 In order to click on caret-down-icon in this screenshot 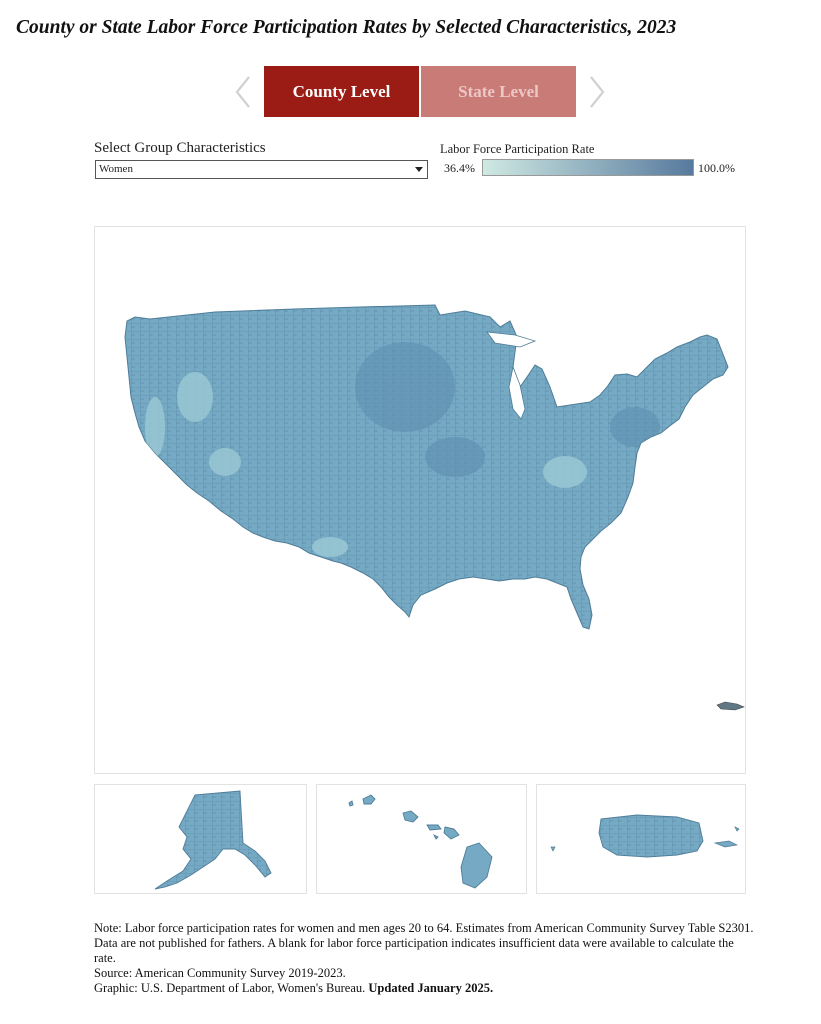, I will do `click(419, 169)`.